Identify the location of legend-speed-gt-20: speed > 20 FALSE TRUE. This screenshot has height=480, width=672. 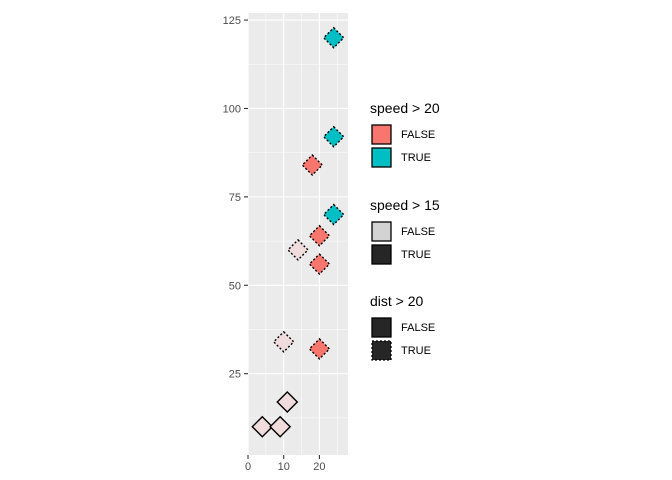
(430, 134).